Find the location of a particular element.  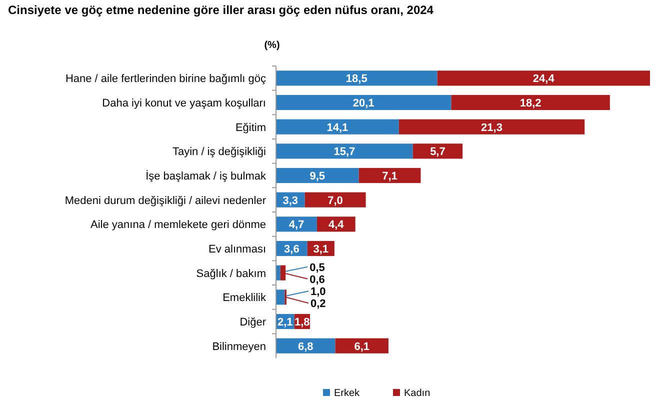

y-tick-label: Ev alınması is located at coordinates (237, 250).